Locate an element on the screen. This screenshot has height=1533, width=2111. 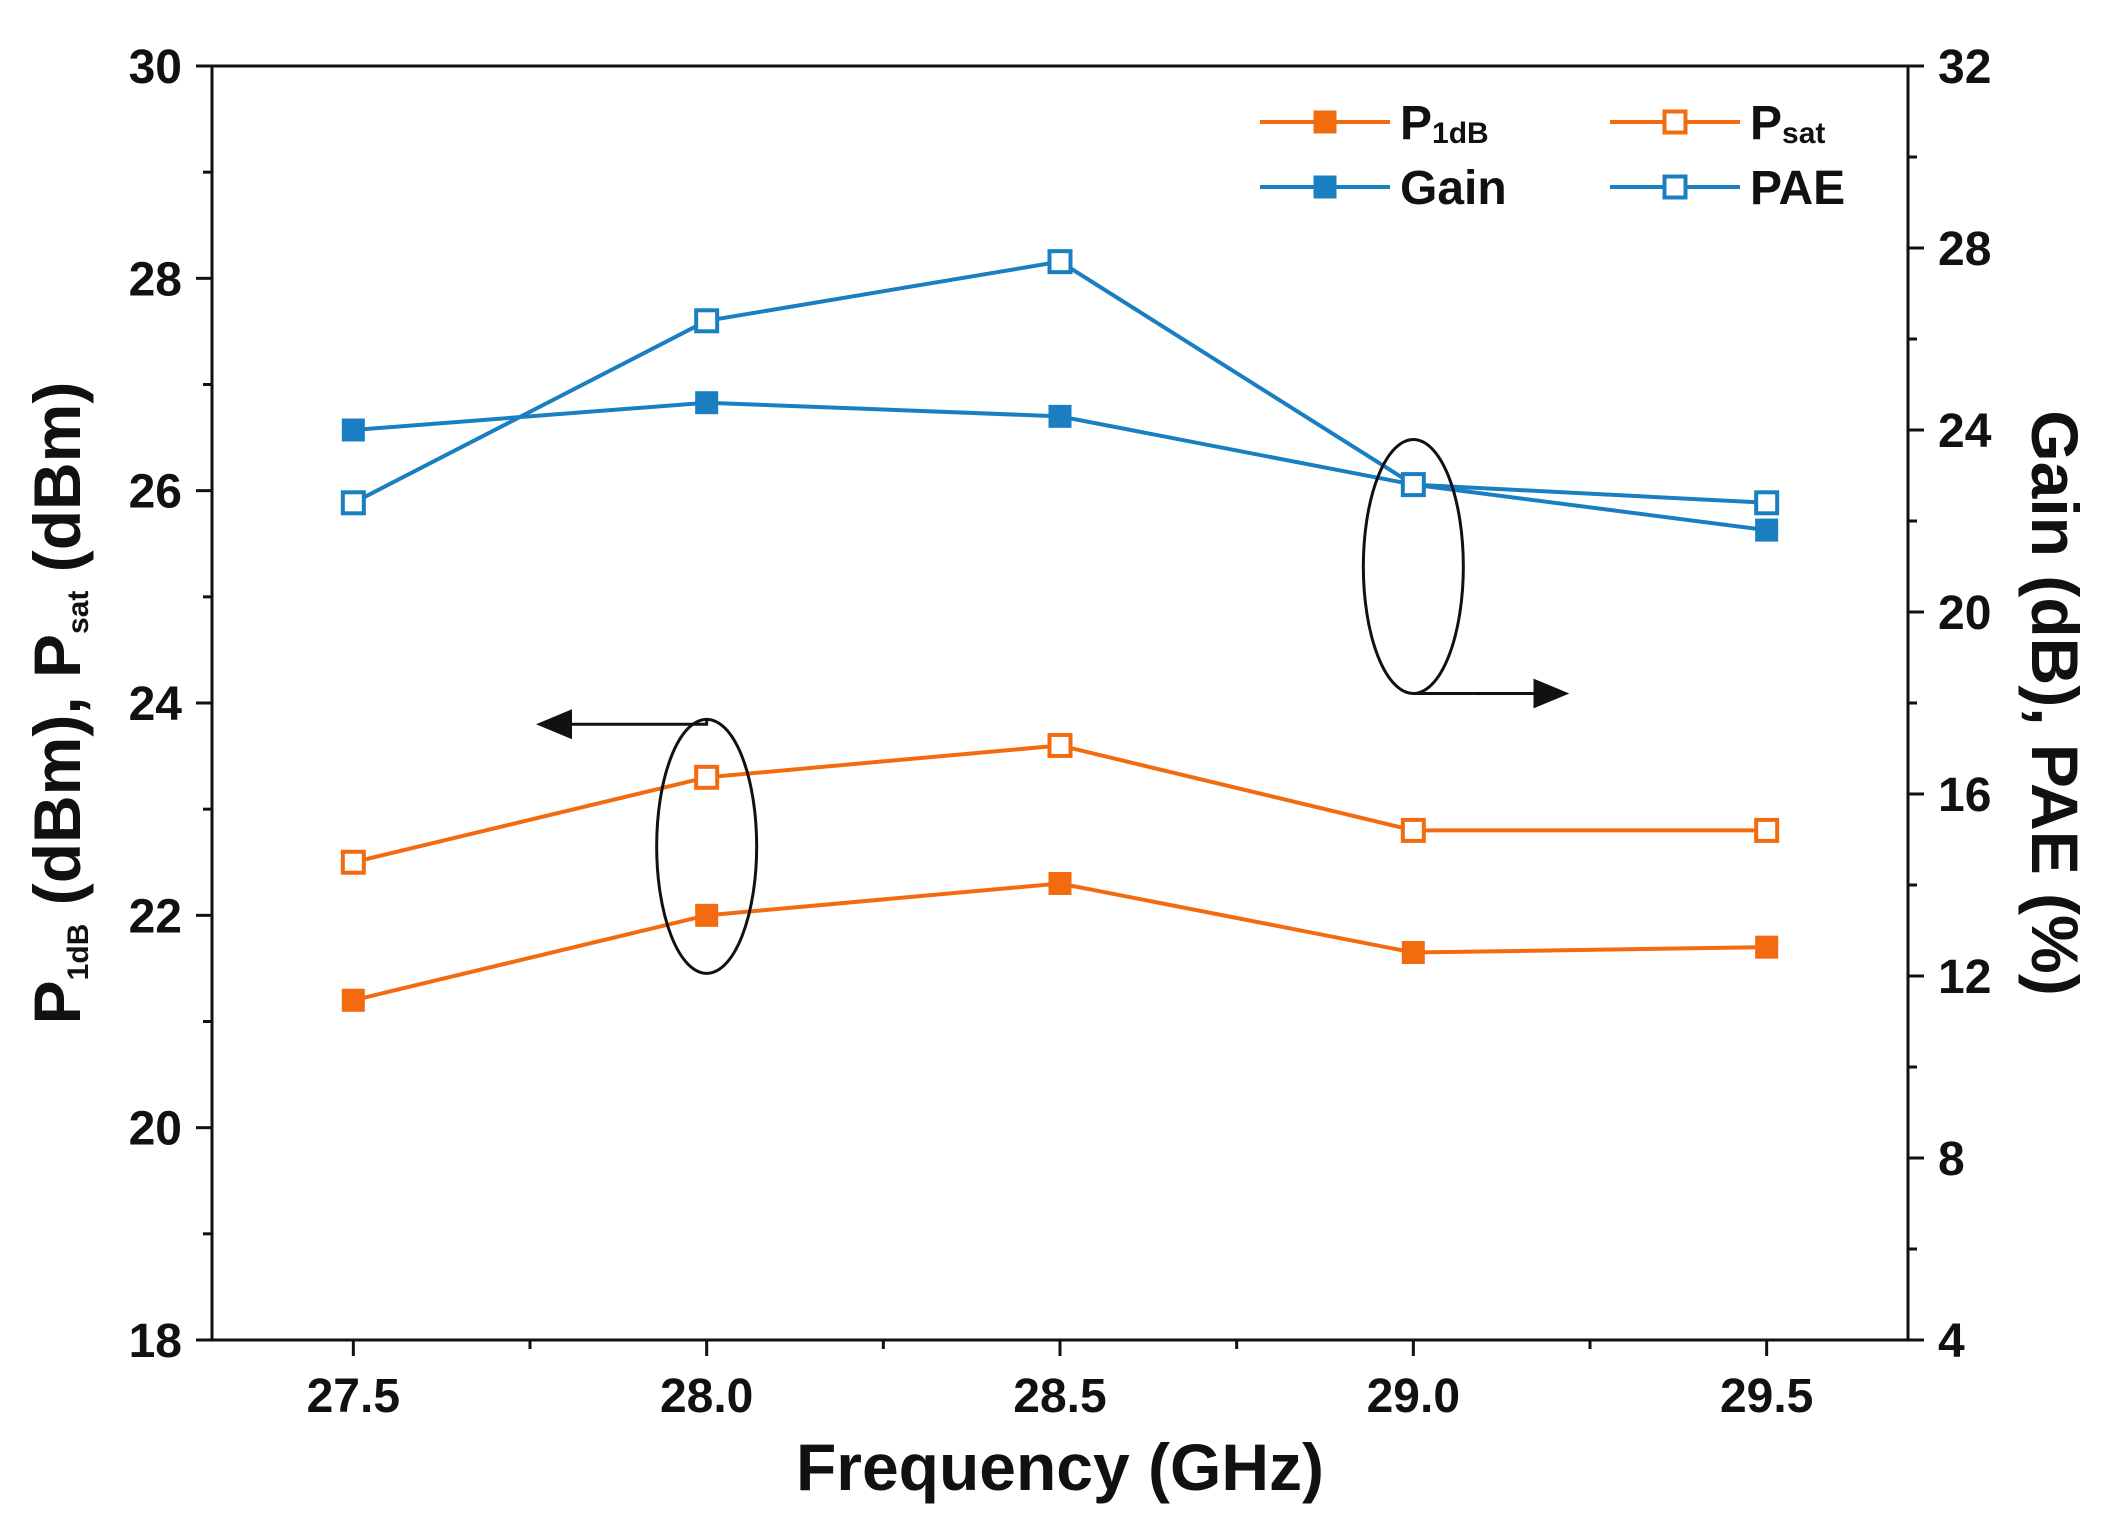
series-line-psat is located at coordinates (1059, 804).